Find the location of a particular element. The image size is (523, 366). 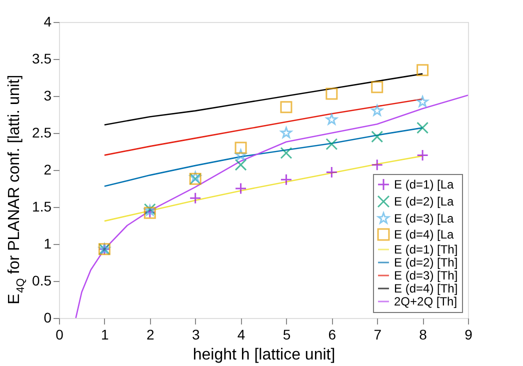

x-tick-label: 6 is located at coordinates (332, 334).